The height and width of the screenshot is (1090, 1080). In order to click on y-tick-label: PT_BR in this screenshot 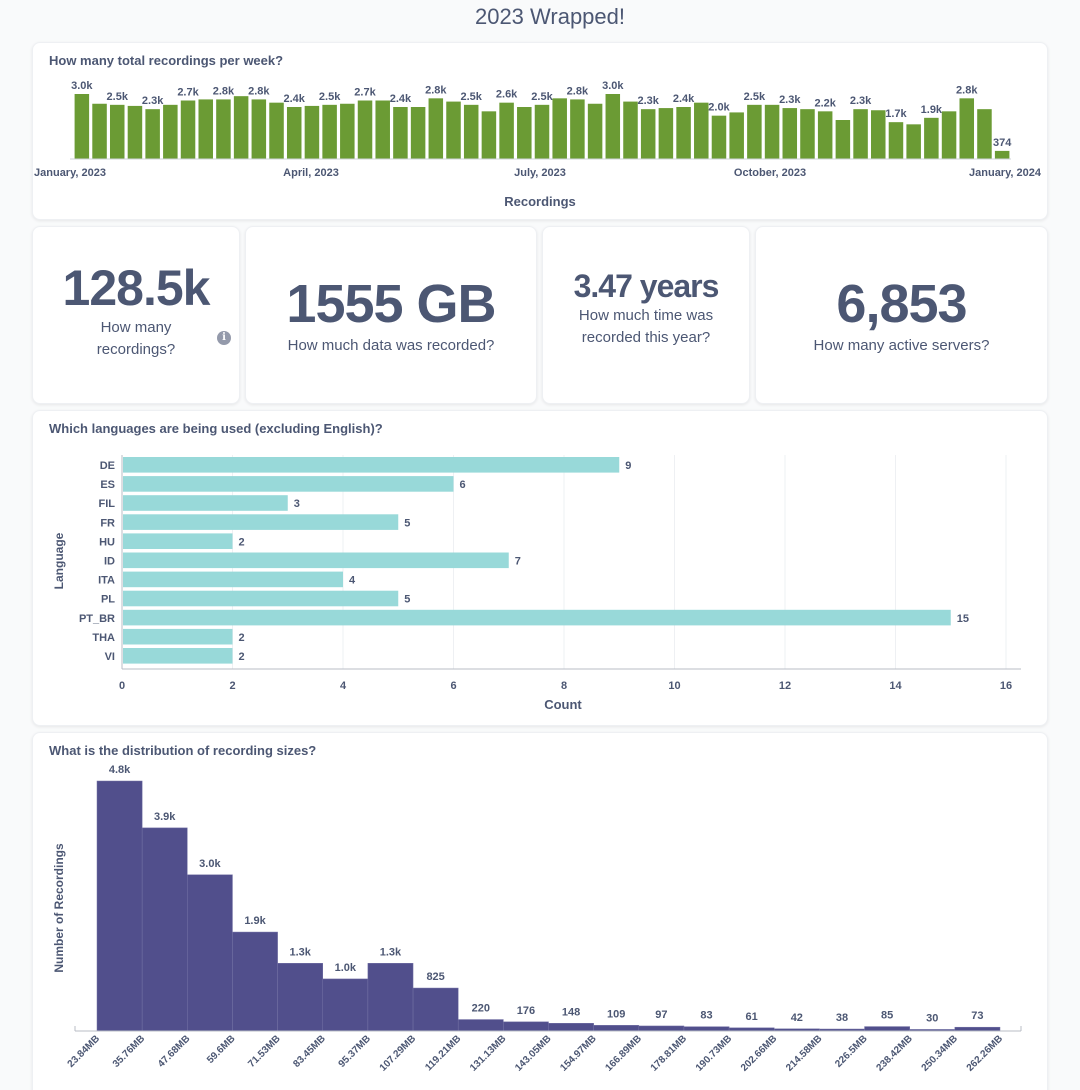, I will do `click(97, 619)`.